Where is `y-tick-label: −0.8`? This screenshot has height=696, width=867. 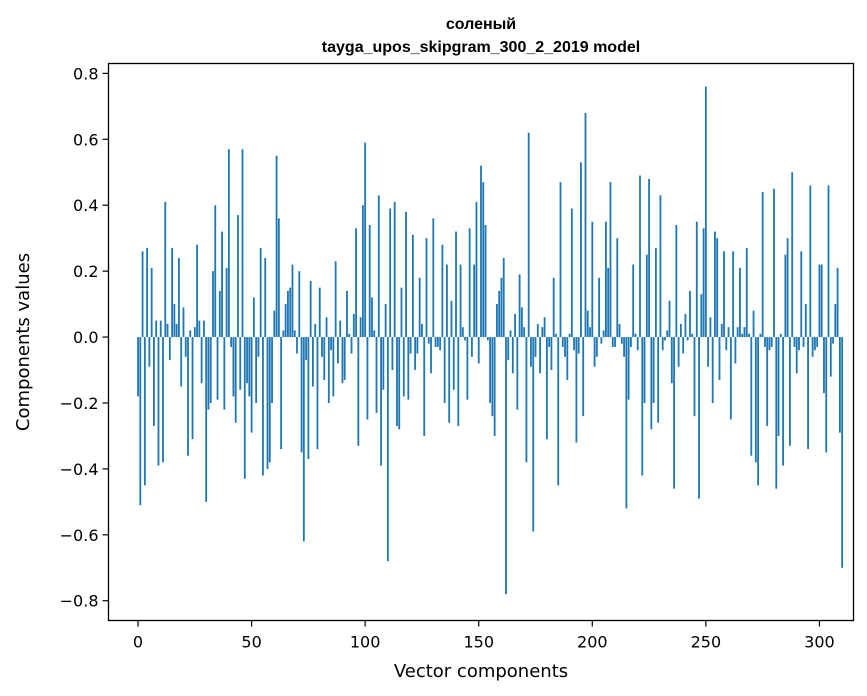 y-tick-label: −0.8 is located at coordinates (79, 601).